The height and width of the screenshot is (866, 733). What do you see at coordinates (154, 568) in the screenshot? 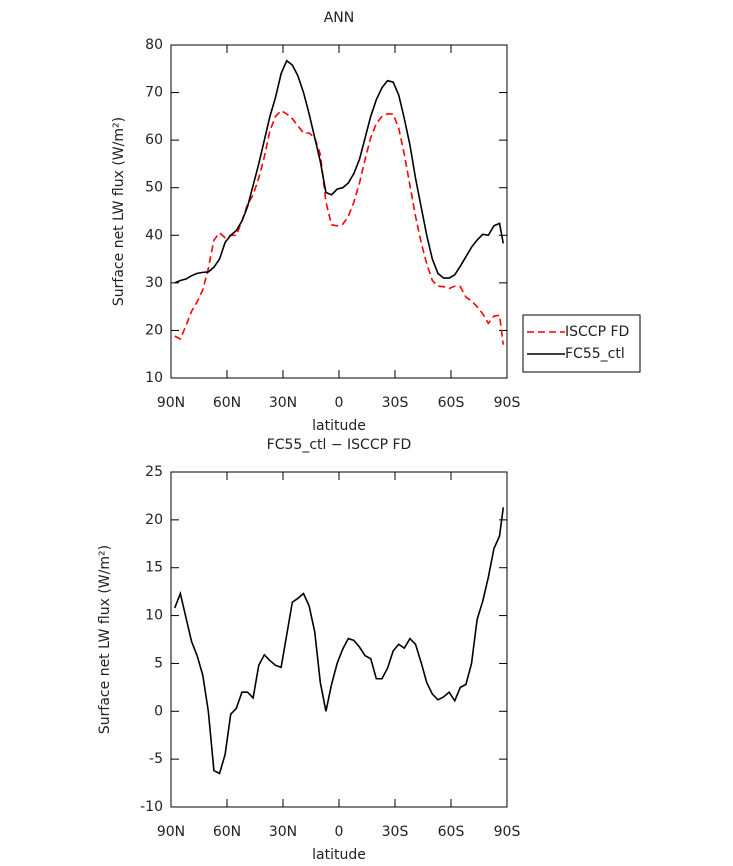
I see `y-tick-label: 15` at bounding box center [154, 568].